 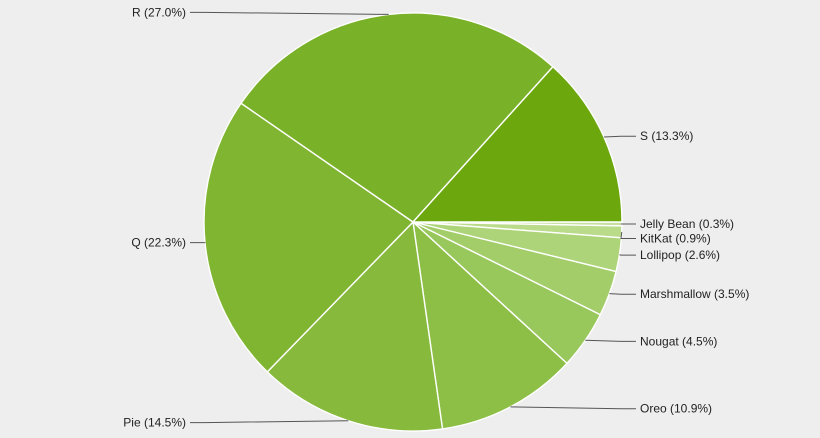 I want to click on slice-label-q: Q (22.3%), so click(x=158, y=243).